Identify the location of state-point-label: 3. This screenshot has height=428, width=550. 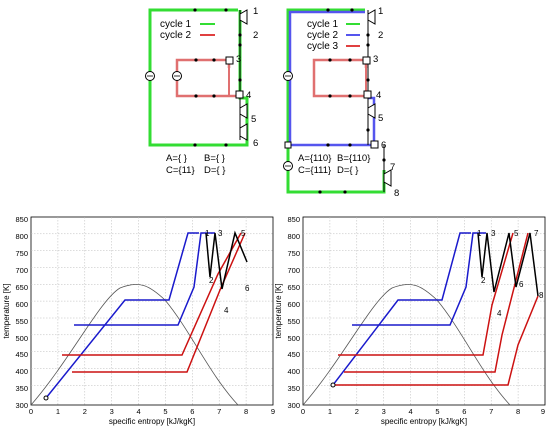
(220, 233).